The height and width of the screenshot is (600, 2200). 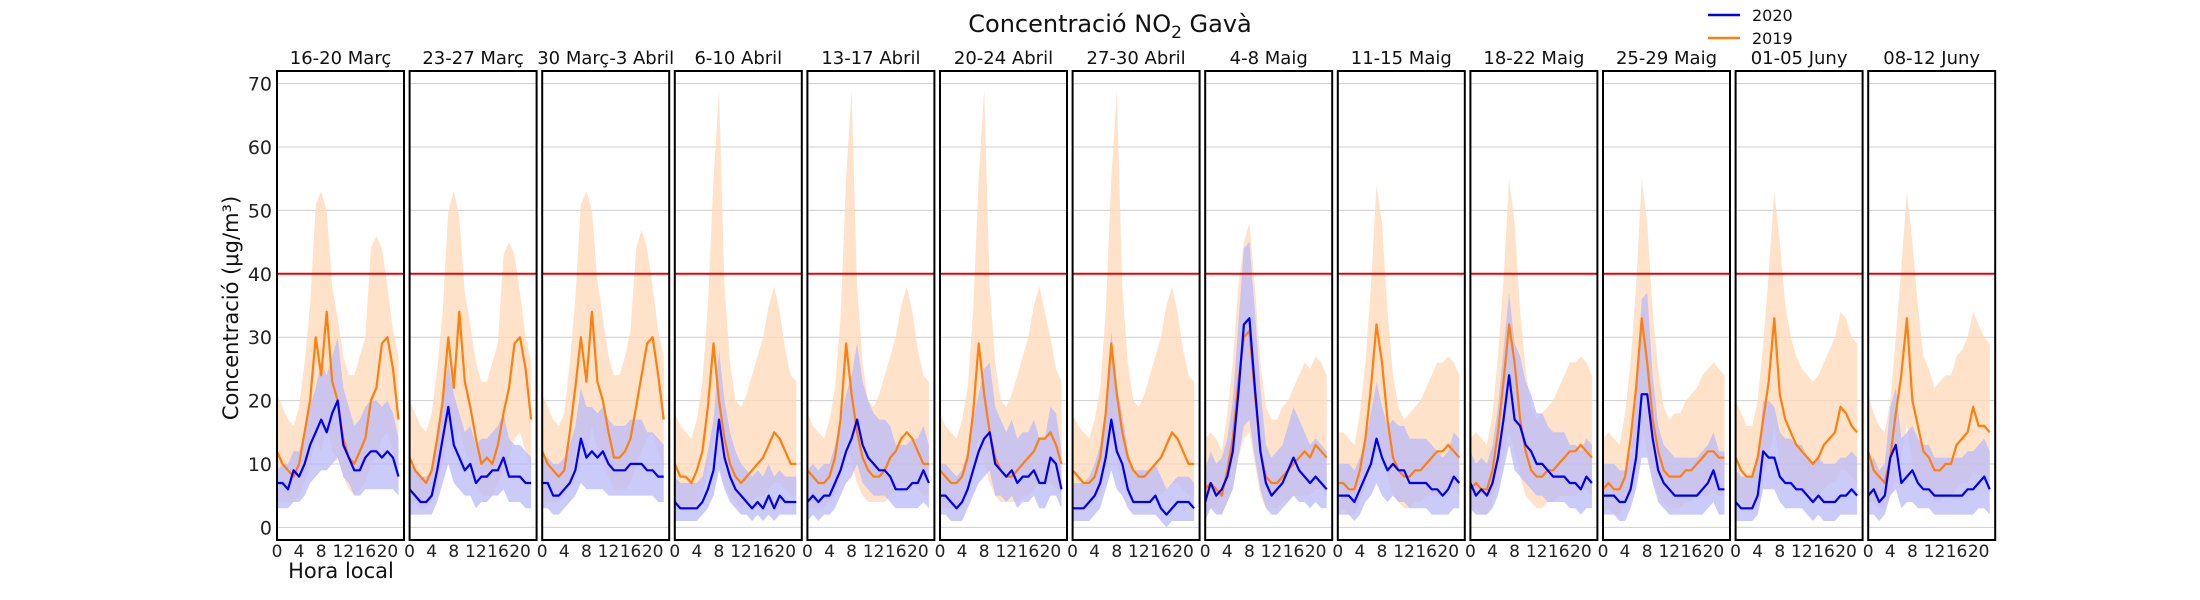 I want to click on panel-title: 23-27 Març, so click(x=473, y=58).